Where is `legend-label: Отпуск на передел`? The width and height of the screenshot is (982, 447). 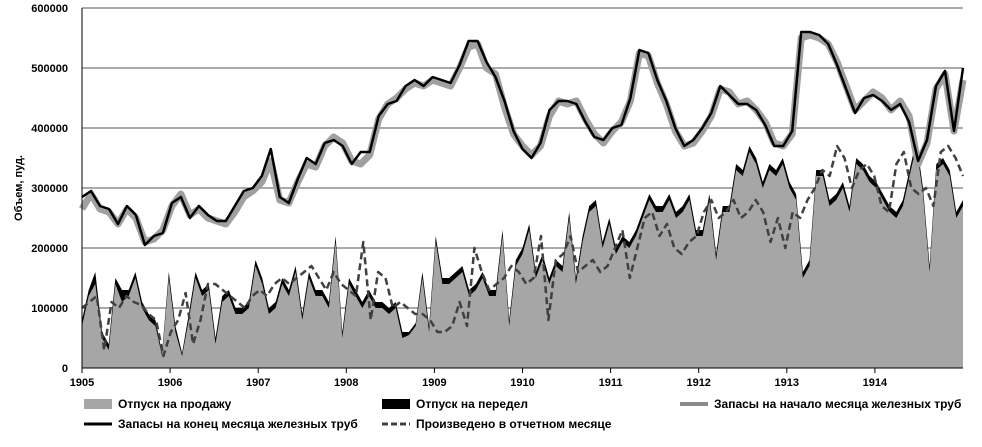
legend-label: Отпуск на передел is located at coordinates (472, 404).